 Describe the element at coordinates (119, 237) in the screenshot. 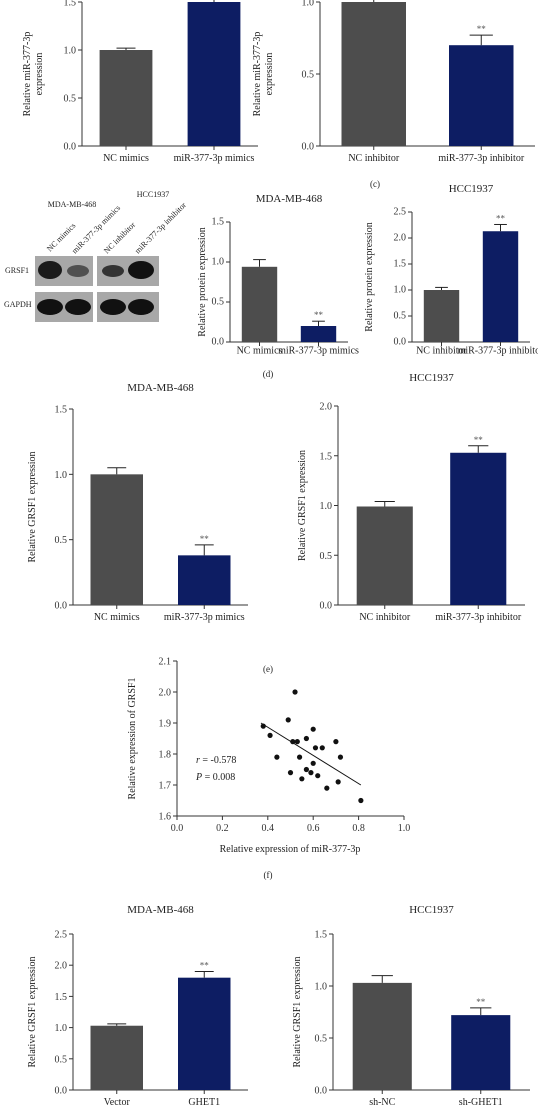

I see `blot-lane-label: NC inhibitor` at that location.